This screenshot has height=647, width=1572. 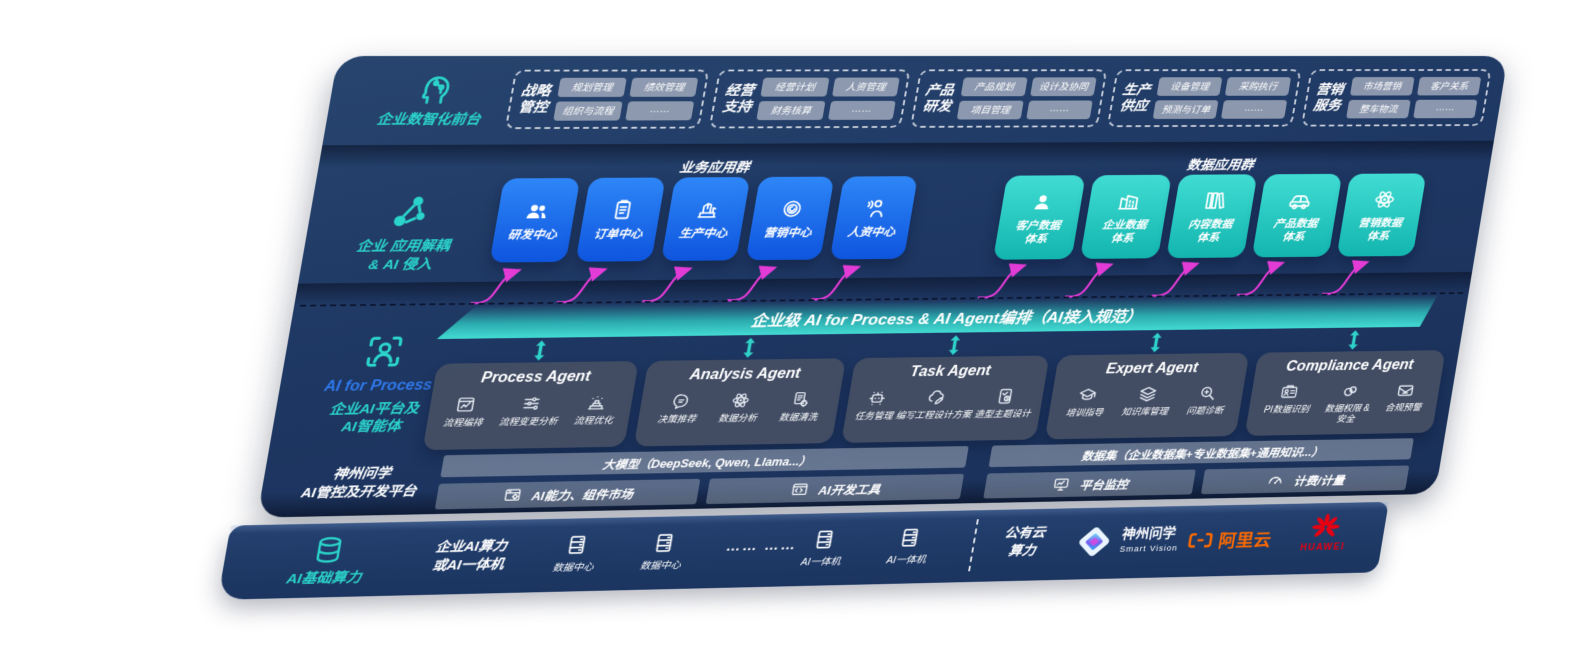 I want to click on platform-cell-label: 平台监控, so click(x=1104, y=484).